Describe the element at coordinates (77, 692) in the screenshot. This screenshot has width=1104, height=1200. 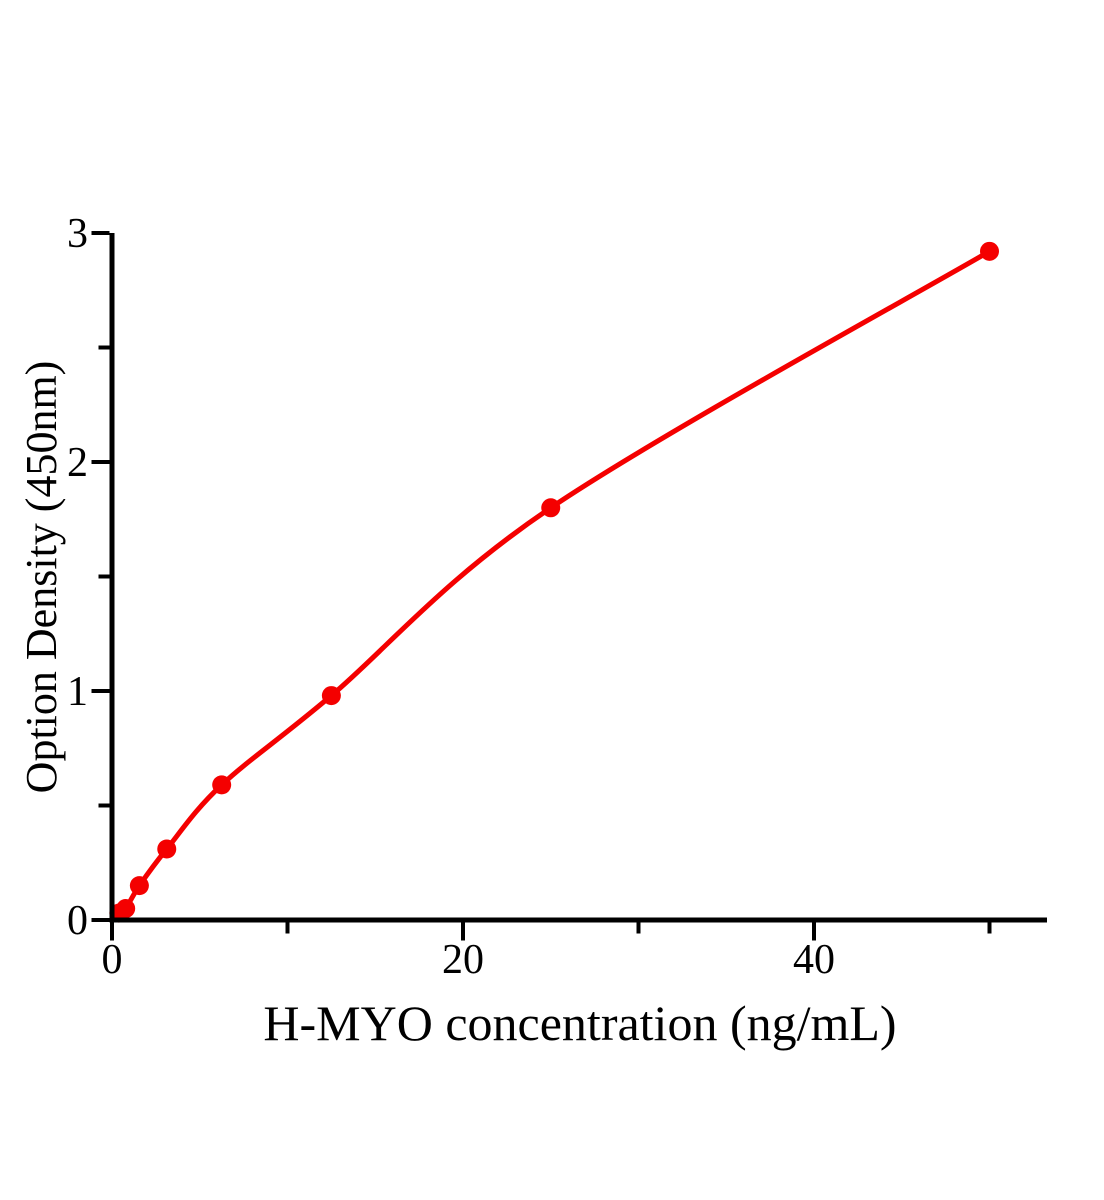
I see `y-tick-label: 1` at that location.